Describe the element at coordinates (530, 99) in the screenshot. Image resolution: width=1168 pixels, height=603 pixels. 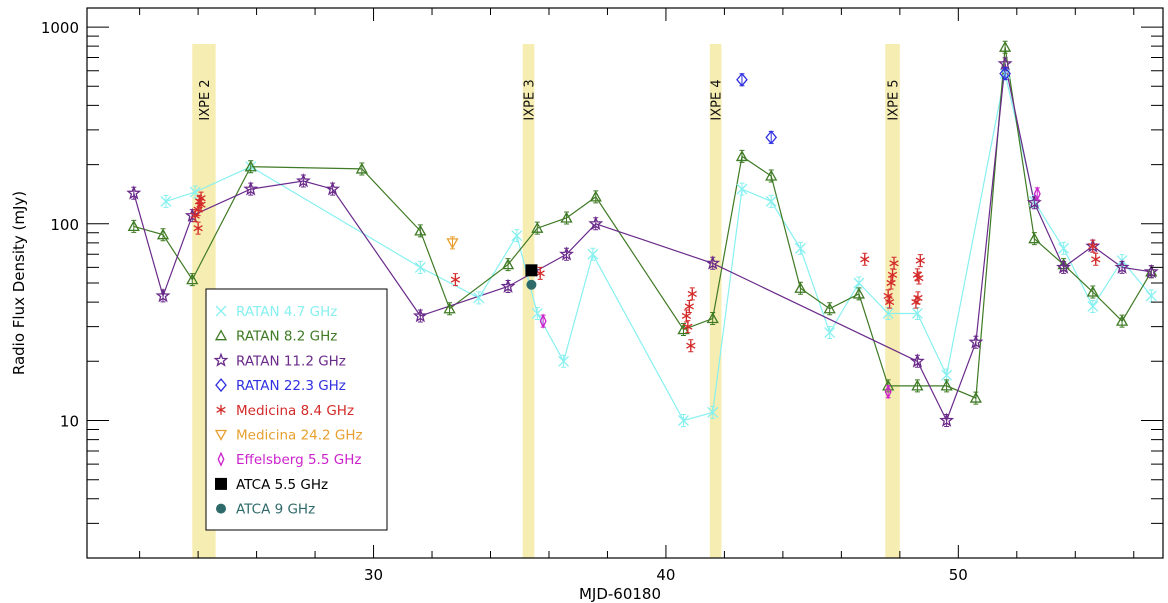
I see `ixpe-band-label: IXPE 3` at that location.